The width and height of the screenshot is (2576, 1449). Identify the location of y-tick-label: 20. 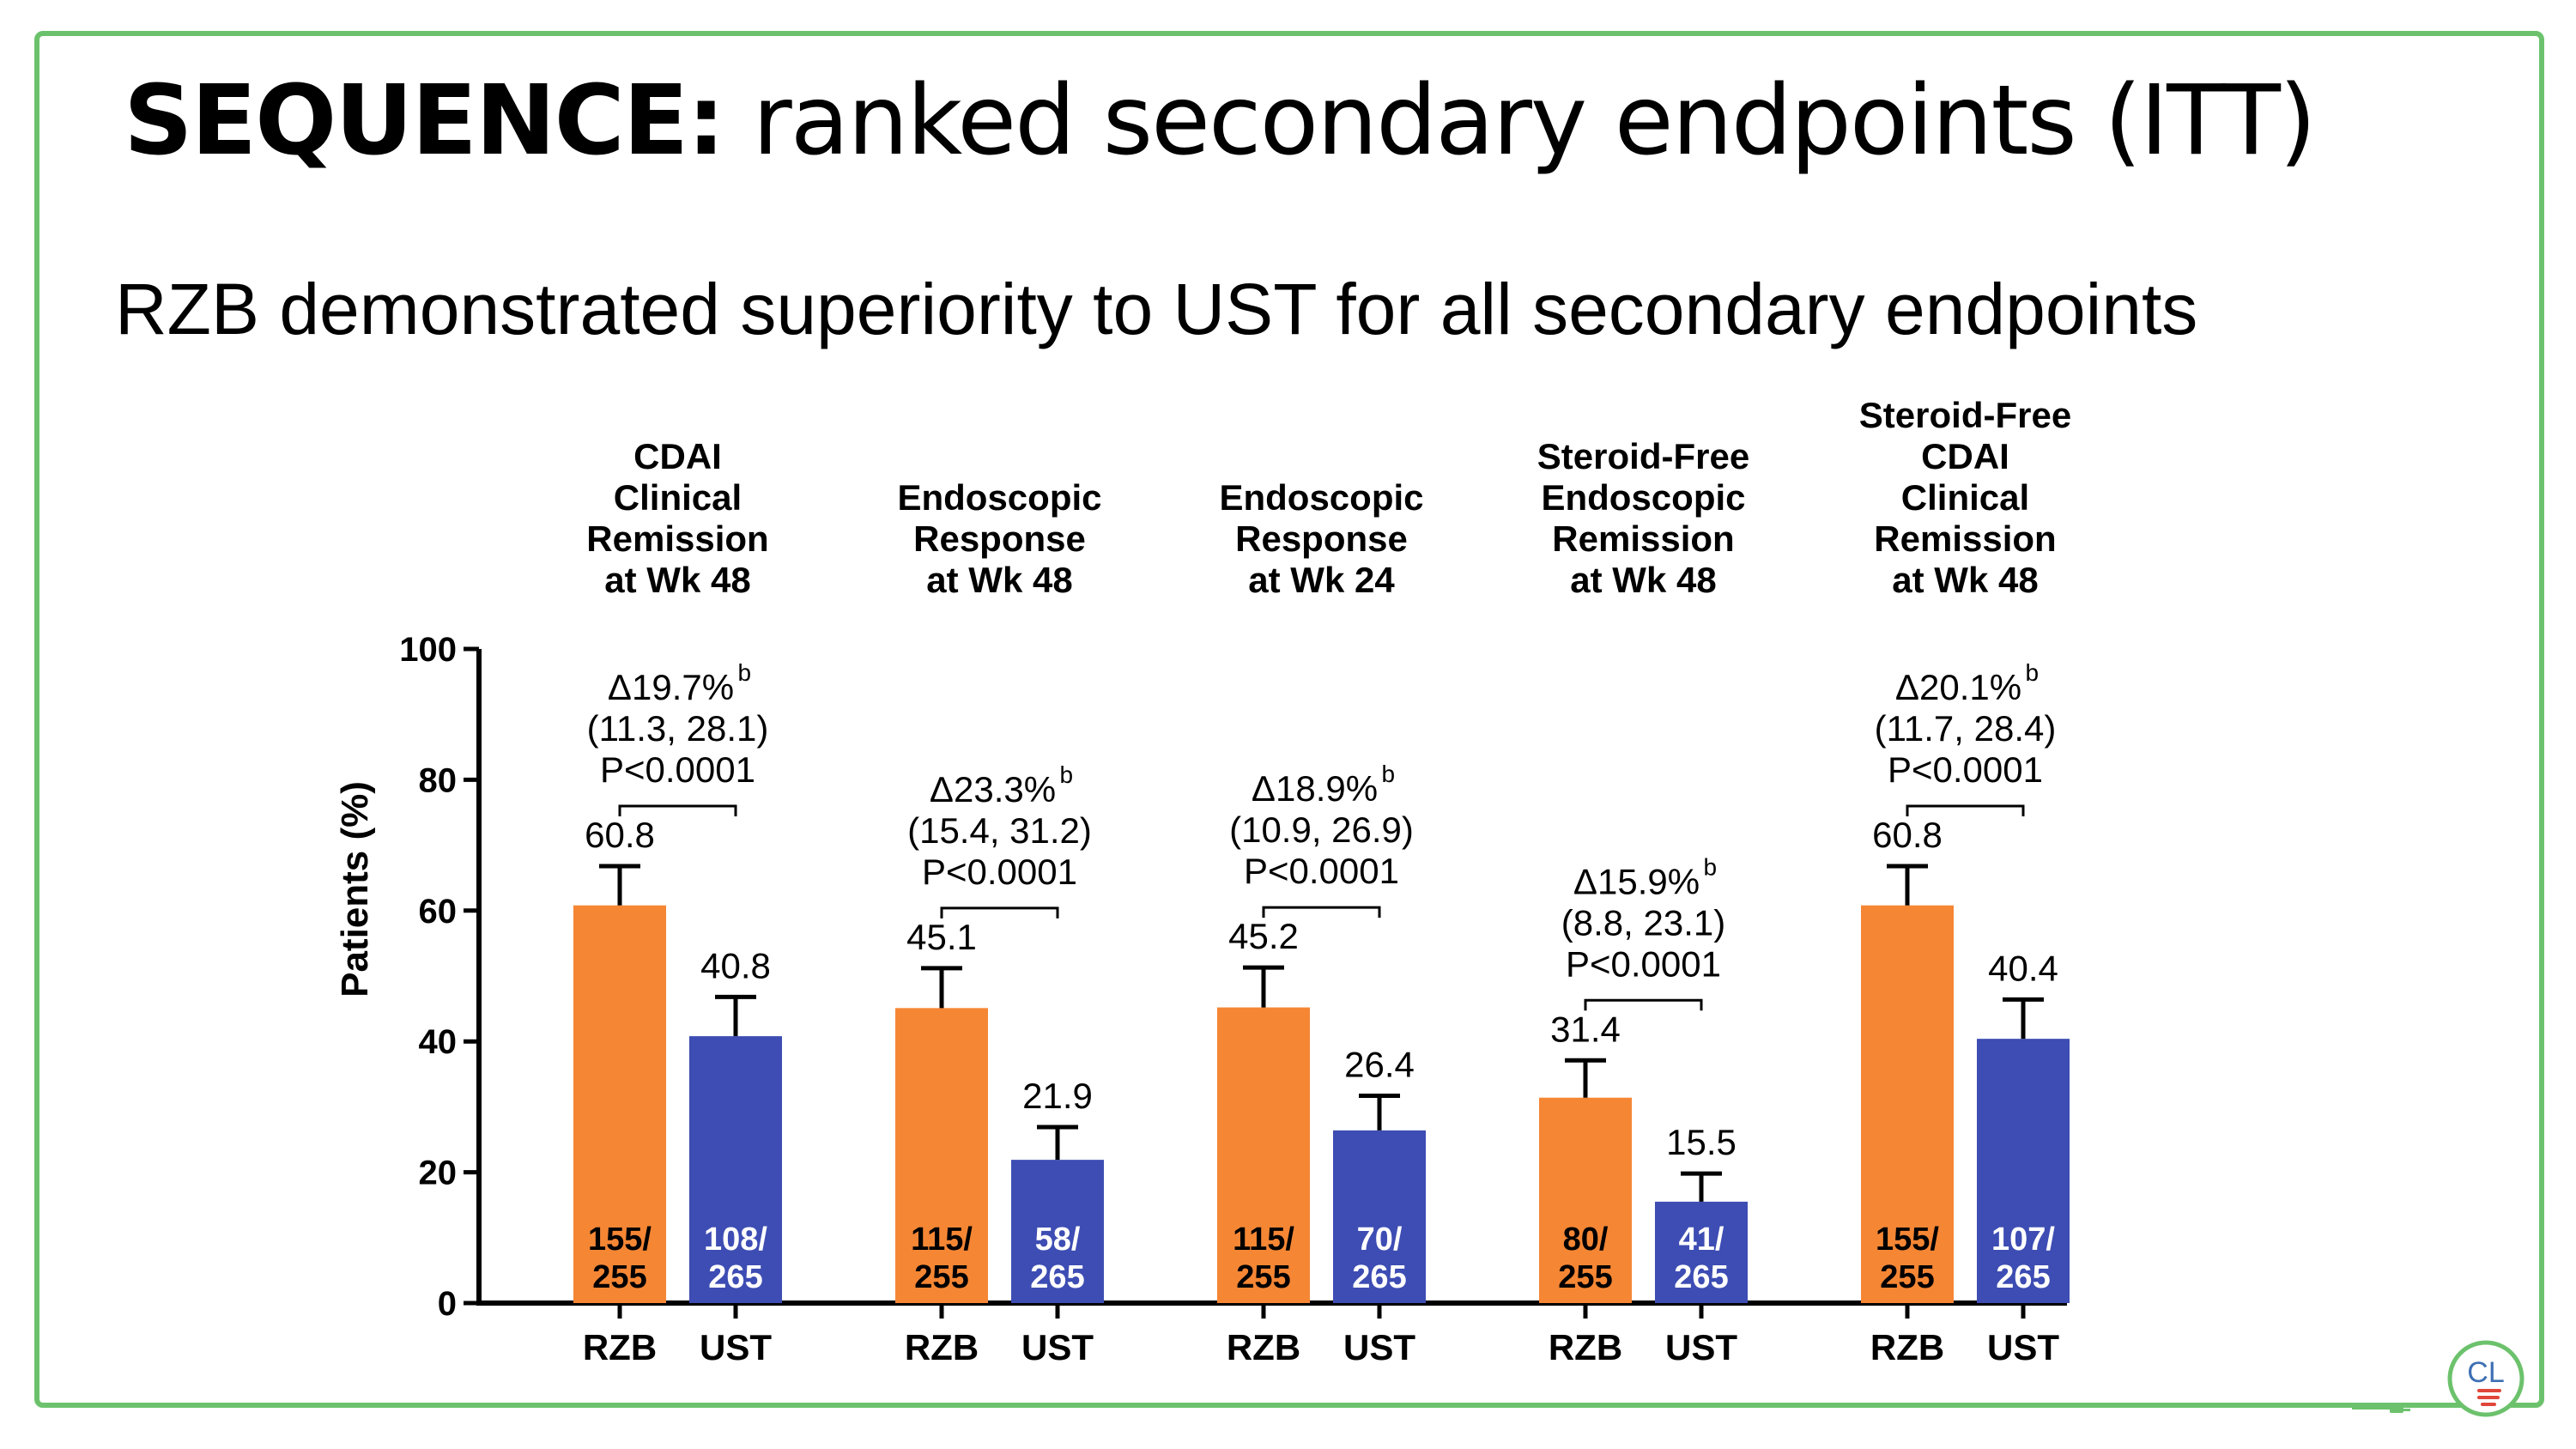
(438, 1173).